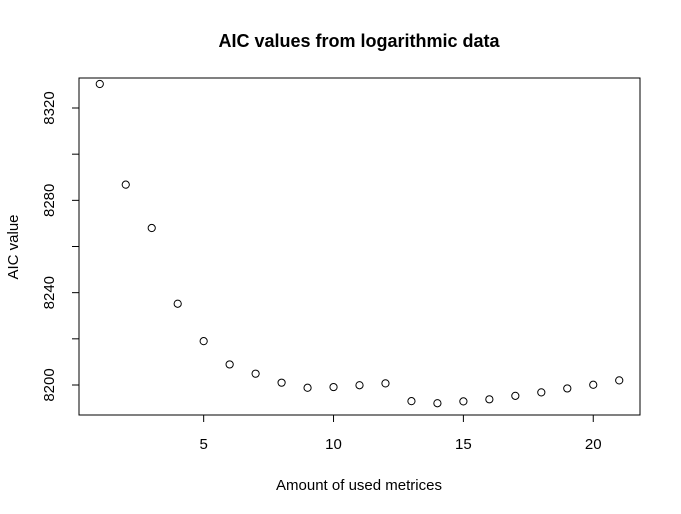 This screenshot has height=514, width=681. I want to click on y-axis: 8200 8240 8280 8320, so click(60, 246).